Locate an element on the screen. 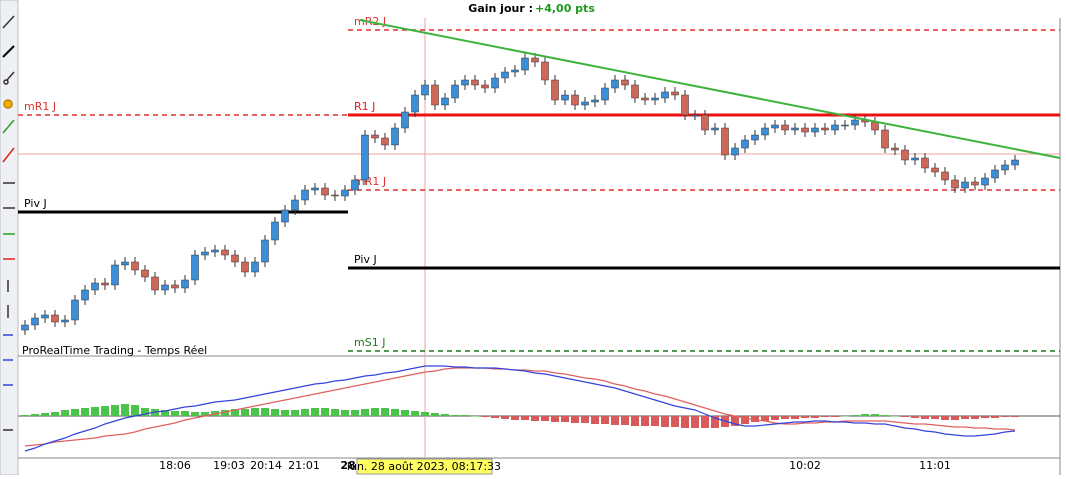 The width and height of the screenshot is (1066, 479). level-label: Piv J is located at coordinates (365, 259).